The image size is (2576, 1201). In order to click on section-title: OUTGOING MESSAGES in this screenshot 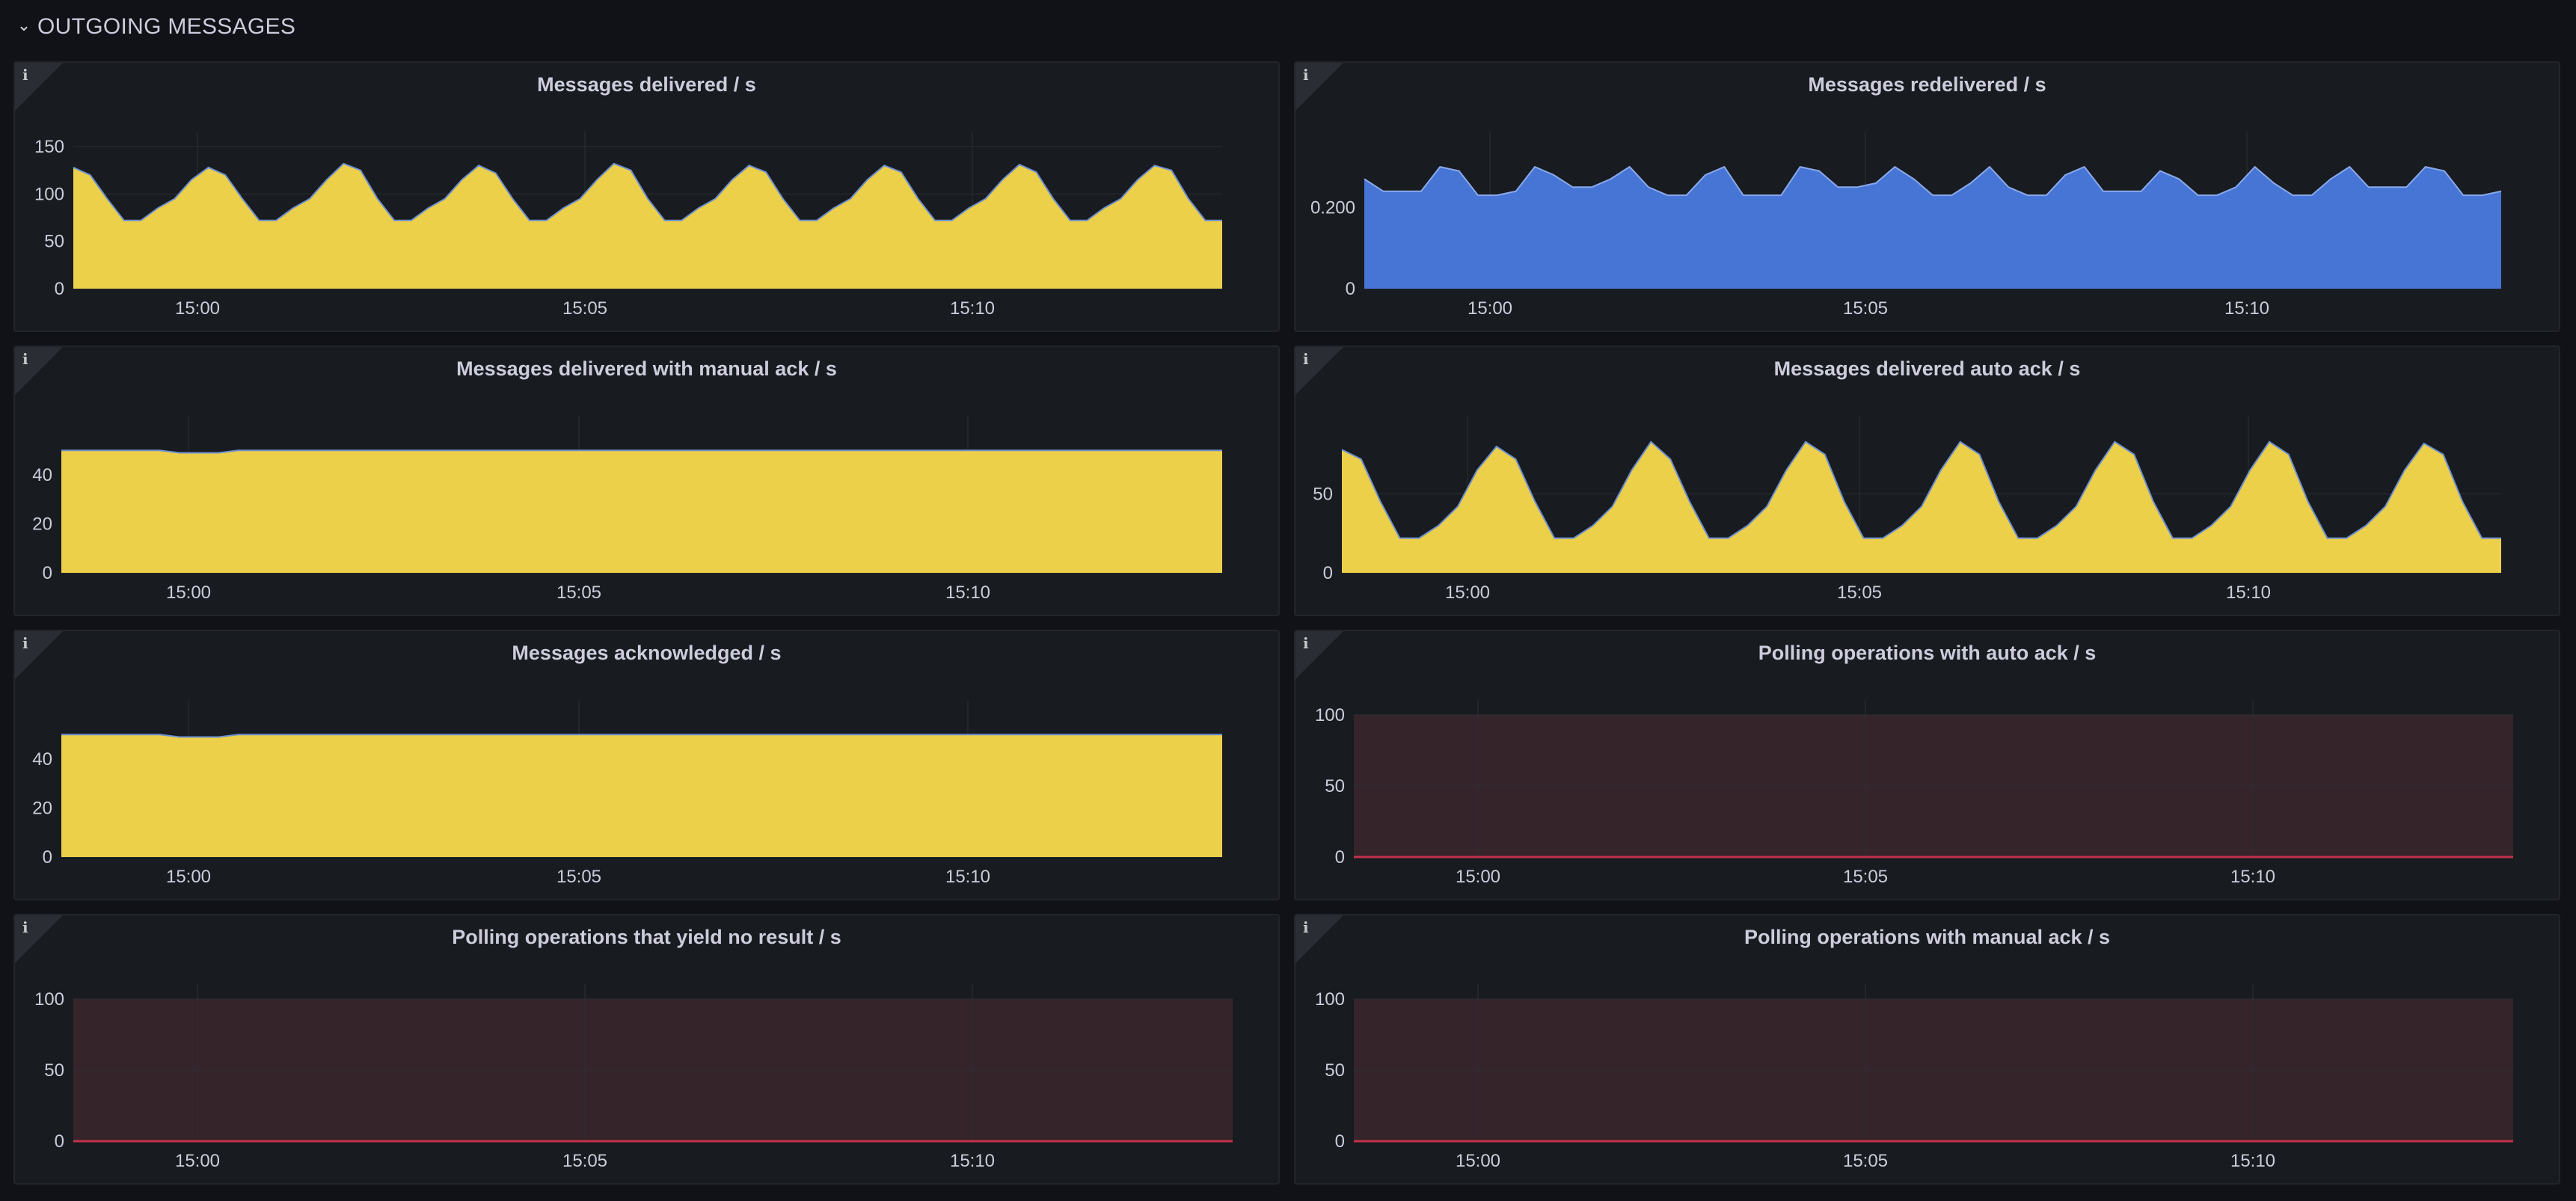, I will do `click(166, 26)`.